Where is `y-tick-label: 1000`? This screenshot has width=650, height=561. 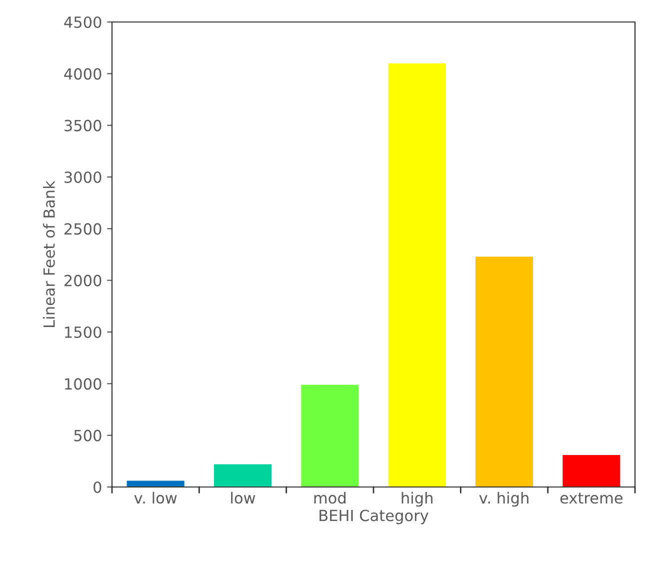
y-tick-label: 1000 is located at coordinates (83, 384).